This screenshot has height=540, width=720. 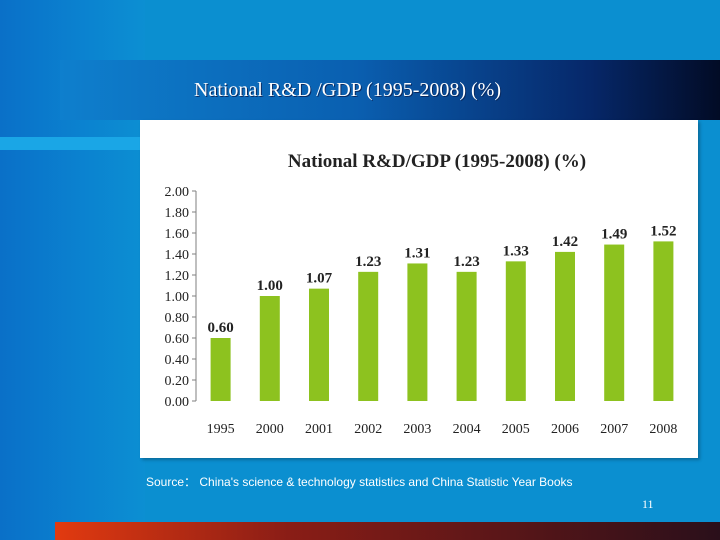 What do you see at coordinates (75, 143) in the screenshot?
I see `left-accent-stripe` at bounding box center [75, 143].